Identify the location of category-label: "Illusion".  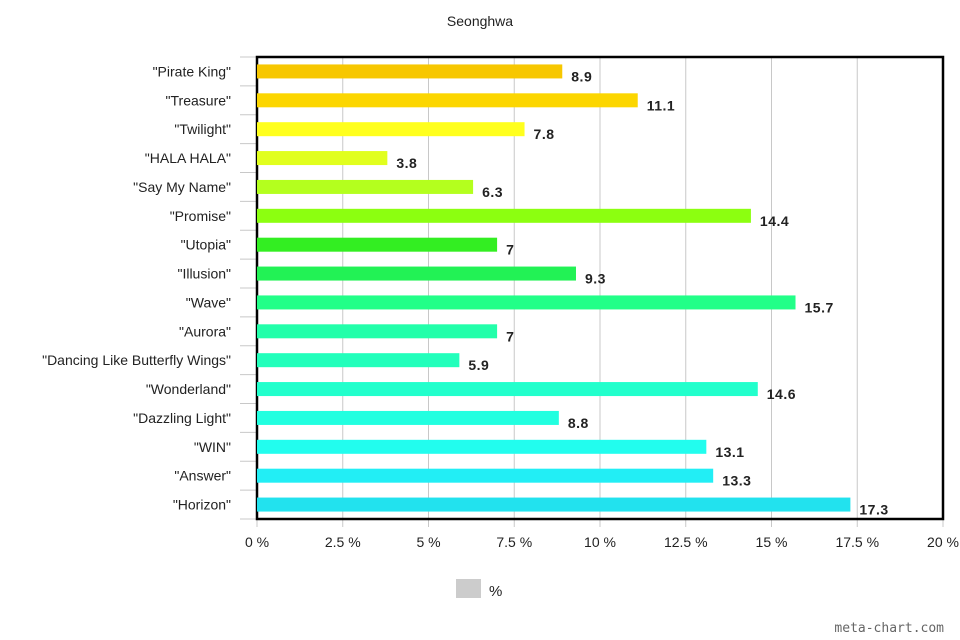
(204, 274).